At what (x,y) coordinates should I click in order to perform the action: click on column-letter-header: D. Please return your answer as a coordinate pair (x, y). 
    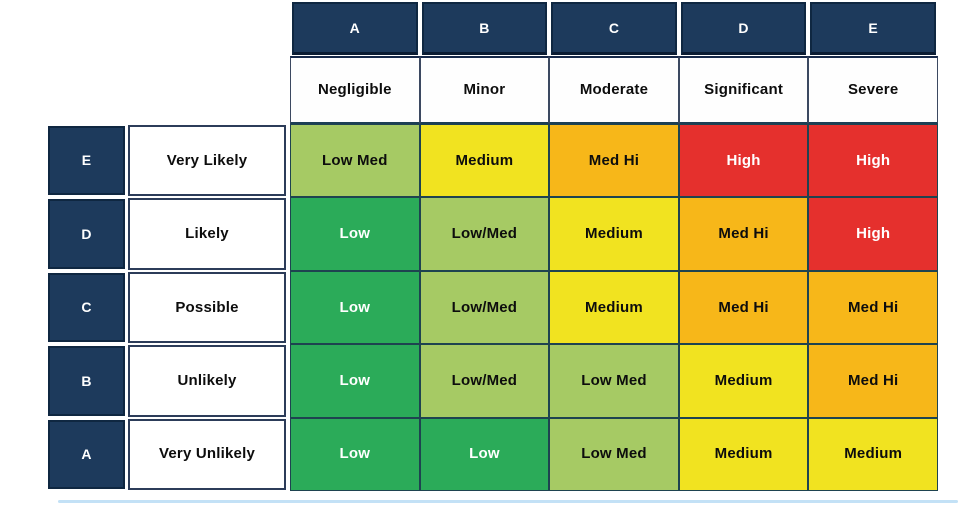
    Looking at the image, I should click on (743, 28).